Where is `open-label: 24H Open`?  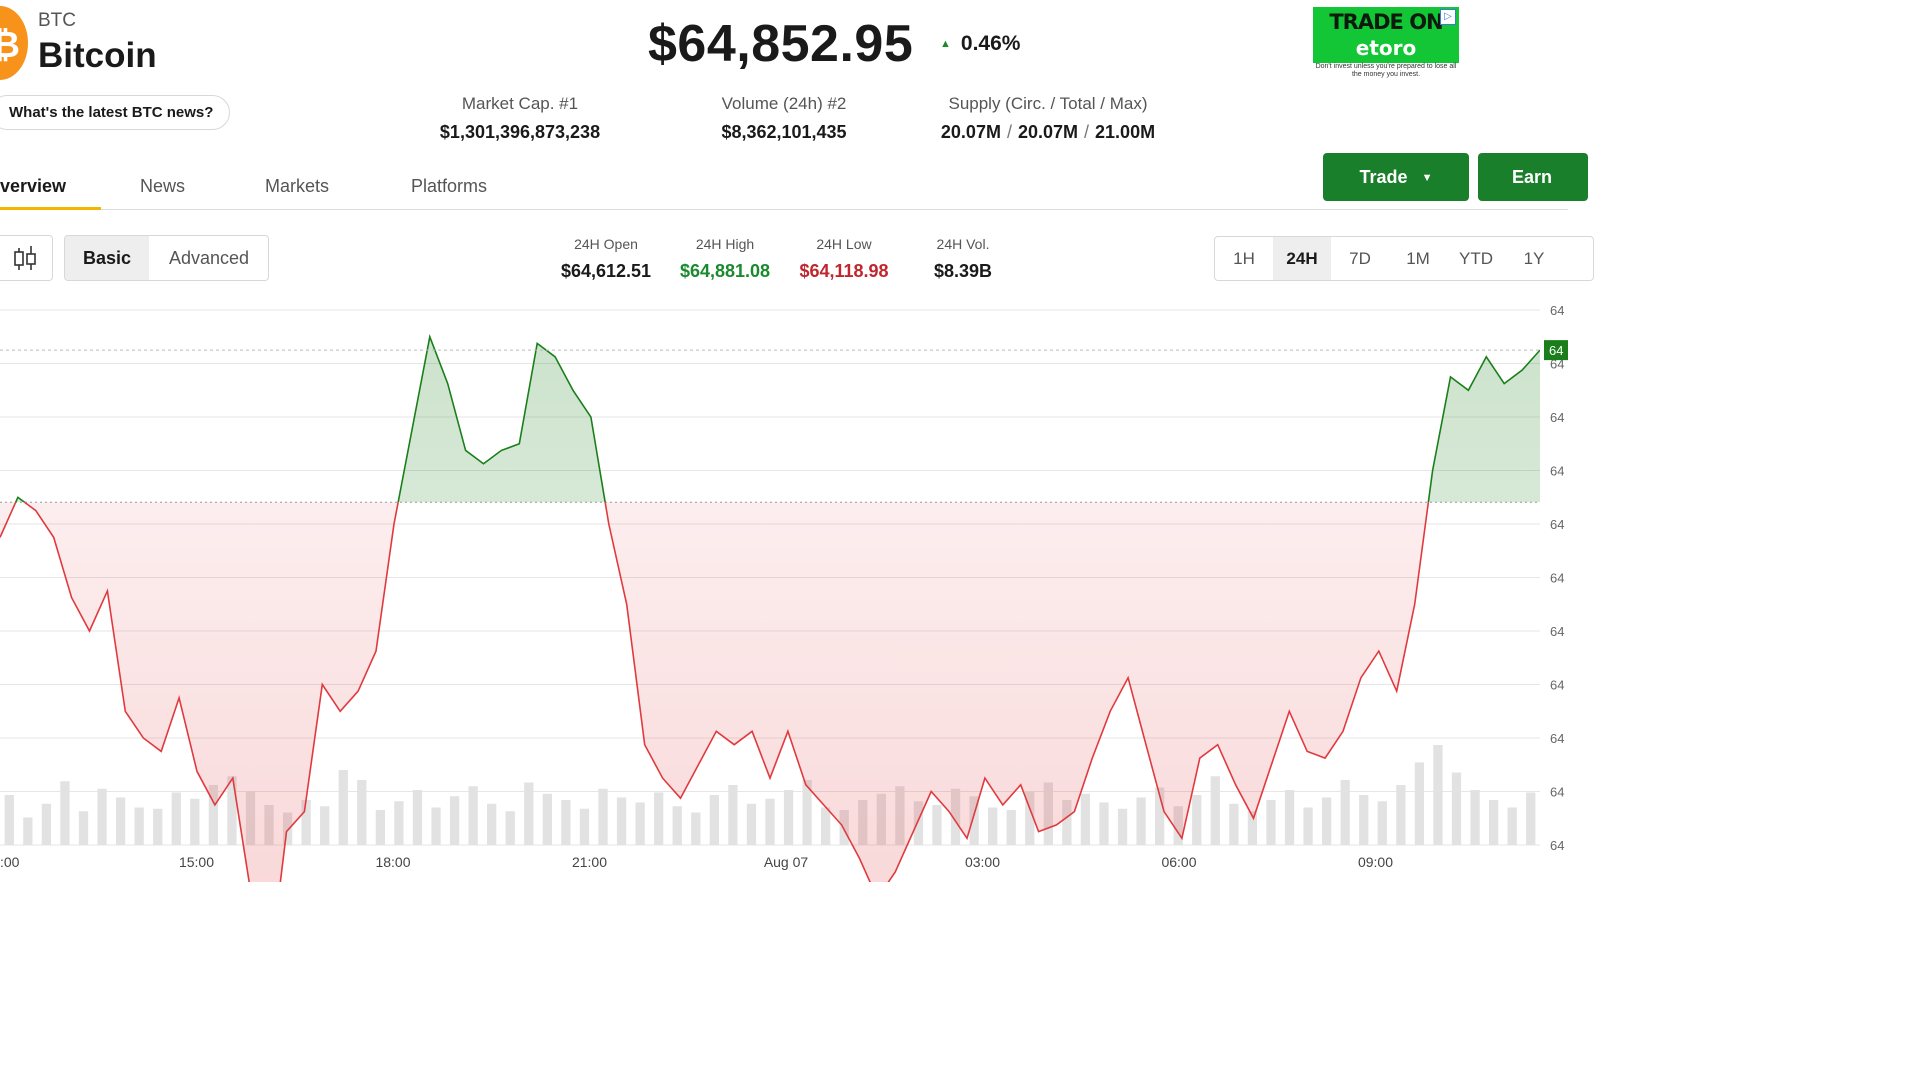 open-label: 24H Open is located at coordinates (606, 244).